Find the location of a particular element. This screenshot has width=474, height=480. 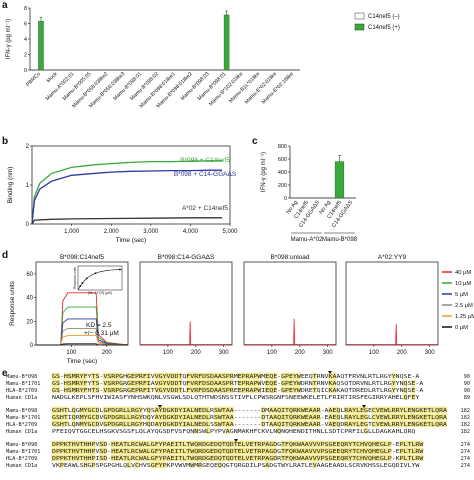

panel-letter-c: c is located at coordinates (255, 141).